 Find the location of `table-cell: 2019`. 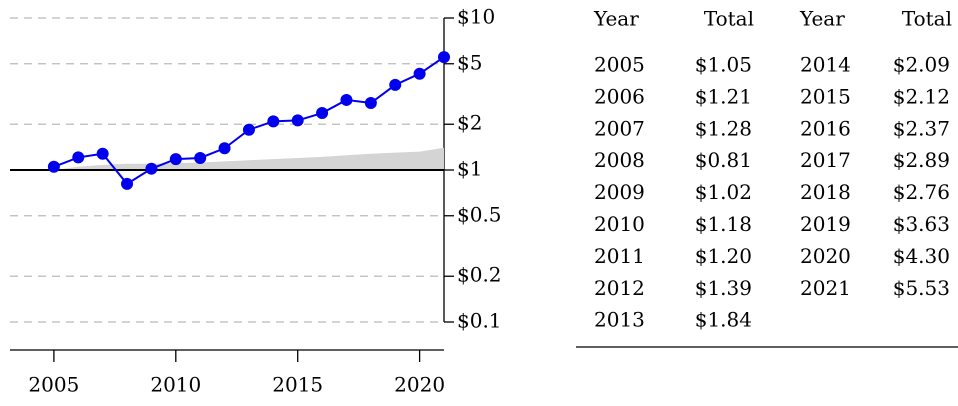

table-cell: 2019 is located at coordinates (825, 224).